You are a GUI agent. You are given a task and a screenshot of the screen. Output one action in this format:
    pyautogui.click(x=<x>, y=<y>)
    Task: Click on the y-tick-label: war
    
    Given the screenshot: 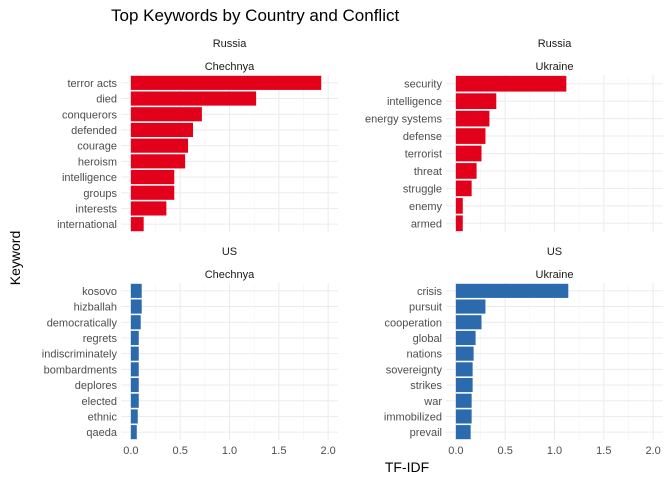 What is the action you would take?
    pyautogui.click(x=432, y=402)
    